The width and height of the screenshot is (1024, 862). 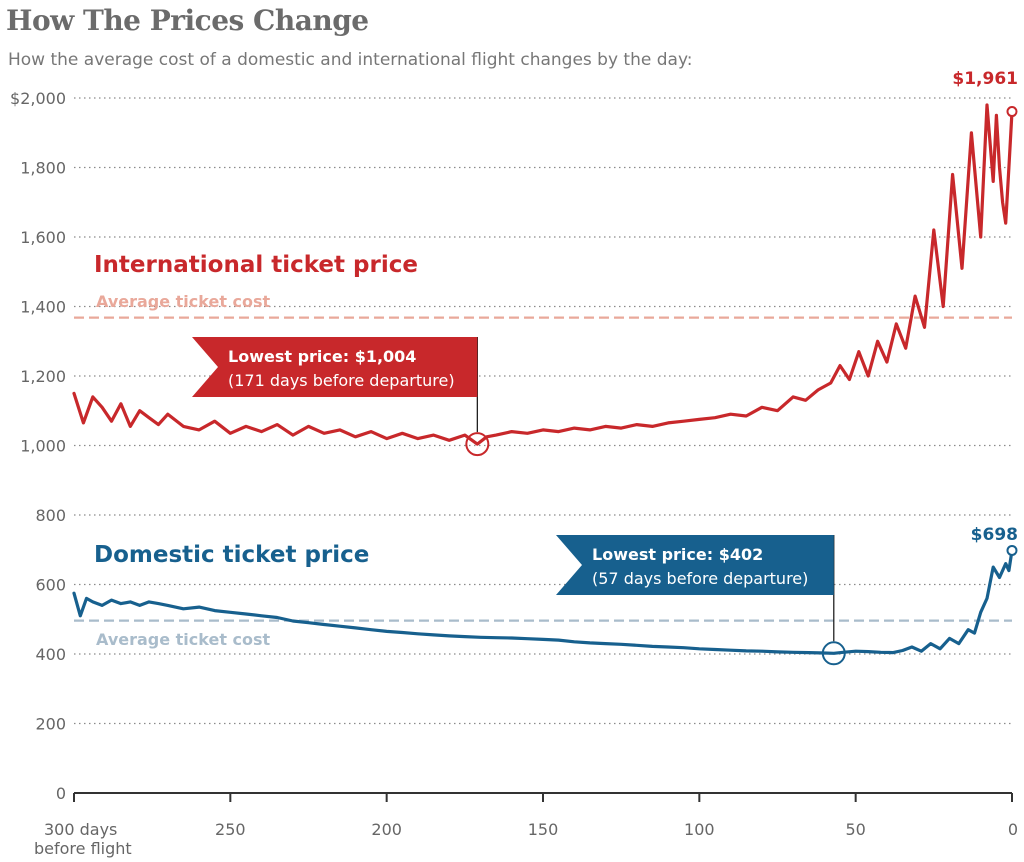 I want to click on domestic-price-line, so click(x=543, y=601).